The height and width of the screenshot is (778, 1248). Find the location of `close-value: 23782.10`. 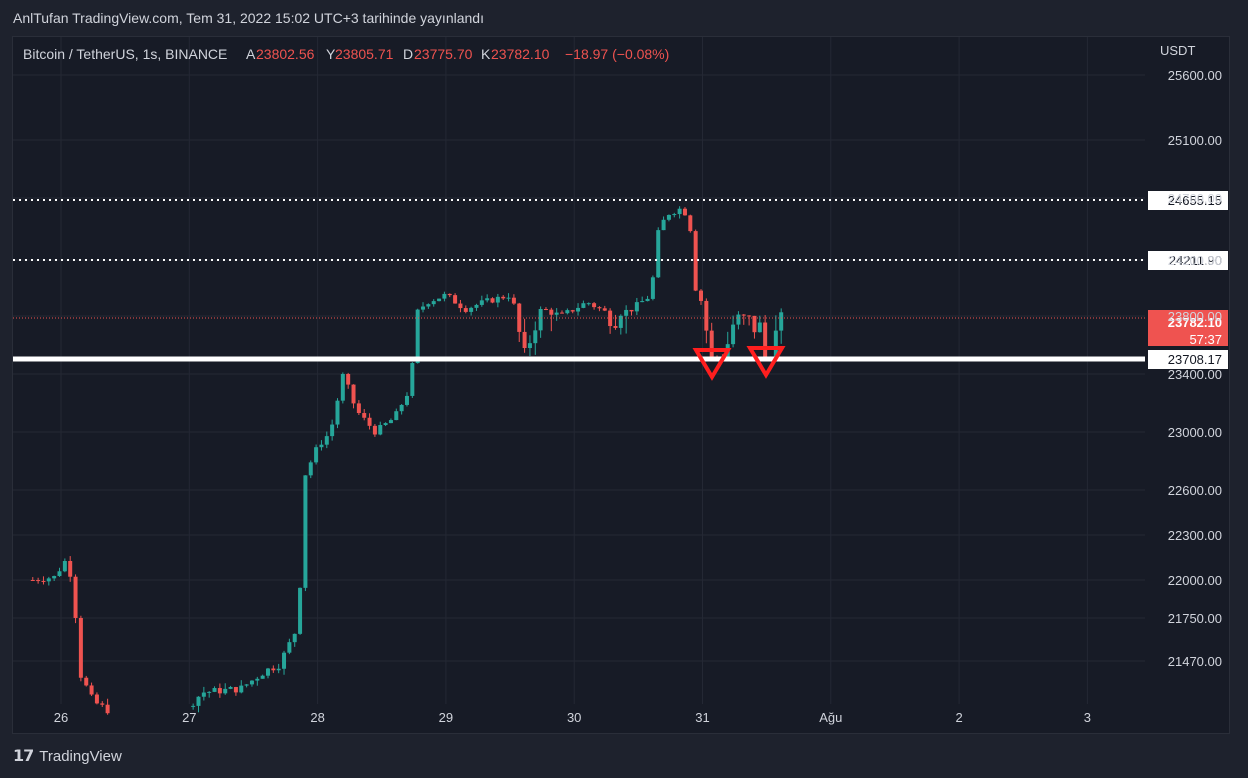

close-value: 23782.10 is located at coordinates (520, 54).